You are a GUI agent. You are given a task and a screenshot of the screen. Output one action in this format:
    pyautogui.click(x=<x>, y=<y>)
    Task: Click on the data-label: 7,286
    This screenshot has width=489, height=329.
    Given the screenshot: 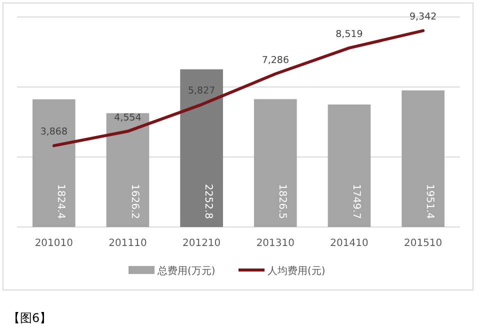 What is the action you would take?
    pyautogui.click(x=276, y=60)
    